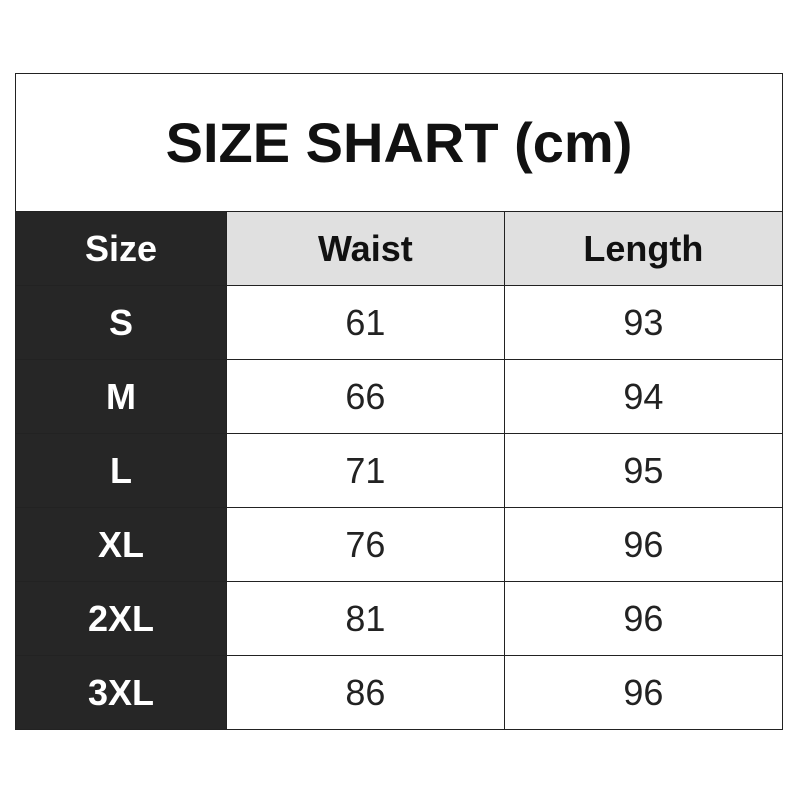 The width and height of the screenshot is (800, 800). I want to click on table-row: 2XL 81 96, so click(399, 618).